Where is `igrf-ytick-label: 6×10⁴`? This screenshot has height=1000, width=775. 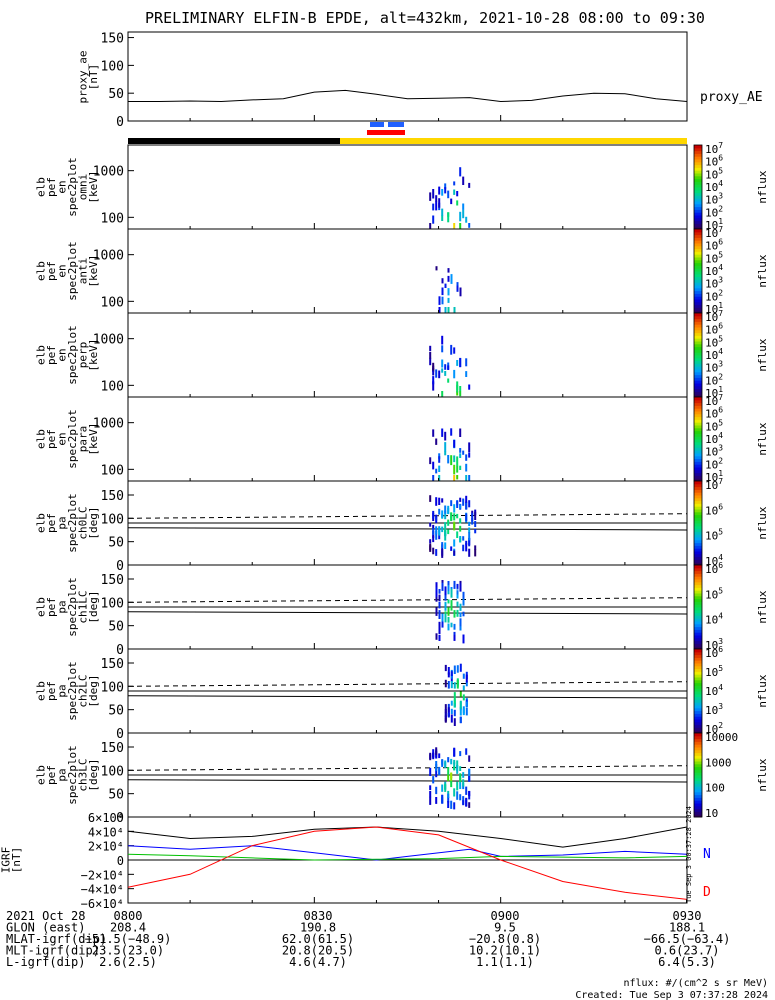
igrf-ytick-label: 6×10⁴ is located at coordinates (106, 818).